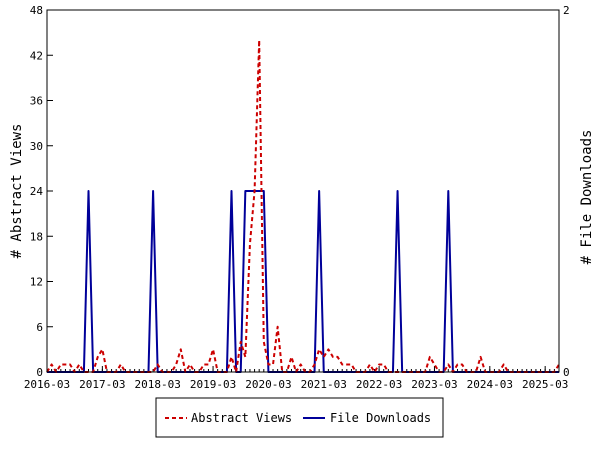  I want to click on x-tick-label: 2017-03, so click(102, 384).